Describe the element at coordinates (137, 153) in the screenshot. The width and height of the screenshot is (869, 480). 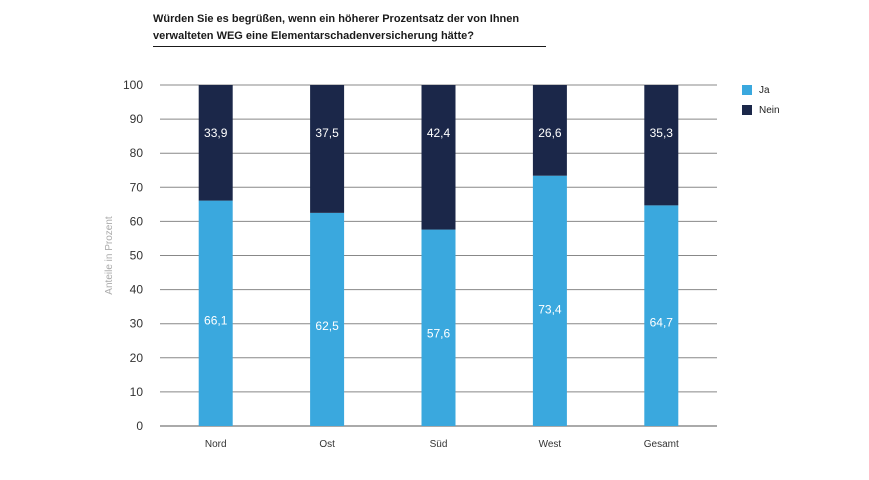
I see `y-tick-label-80: 80` at that location.